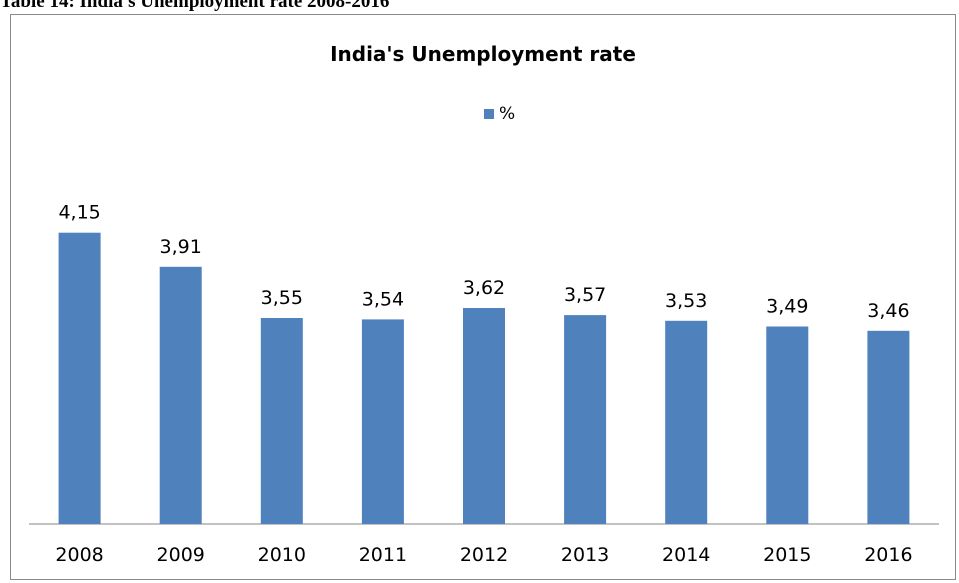  Describe the element at coordinates (79, 213) in the screenshot. I see `data-label-2008: 4,15` at that location.